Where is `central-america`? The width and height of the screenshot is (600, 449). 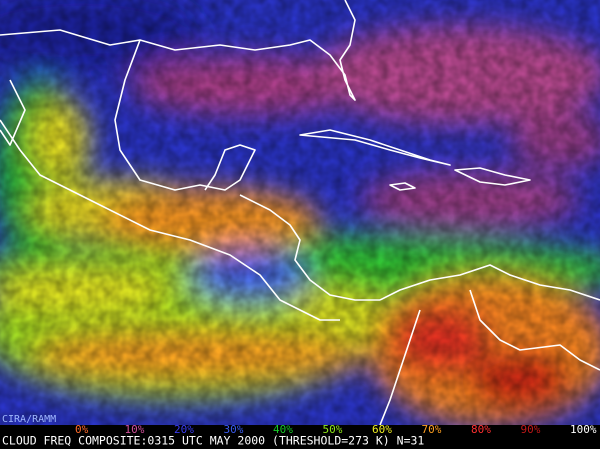 central-america is located at coordinates (309, 247).